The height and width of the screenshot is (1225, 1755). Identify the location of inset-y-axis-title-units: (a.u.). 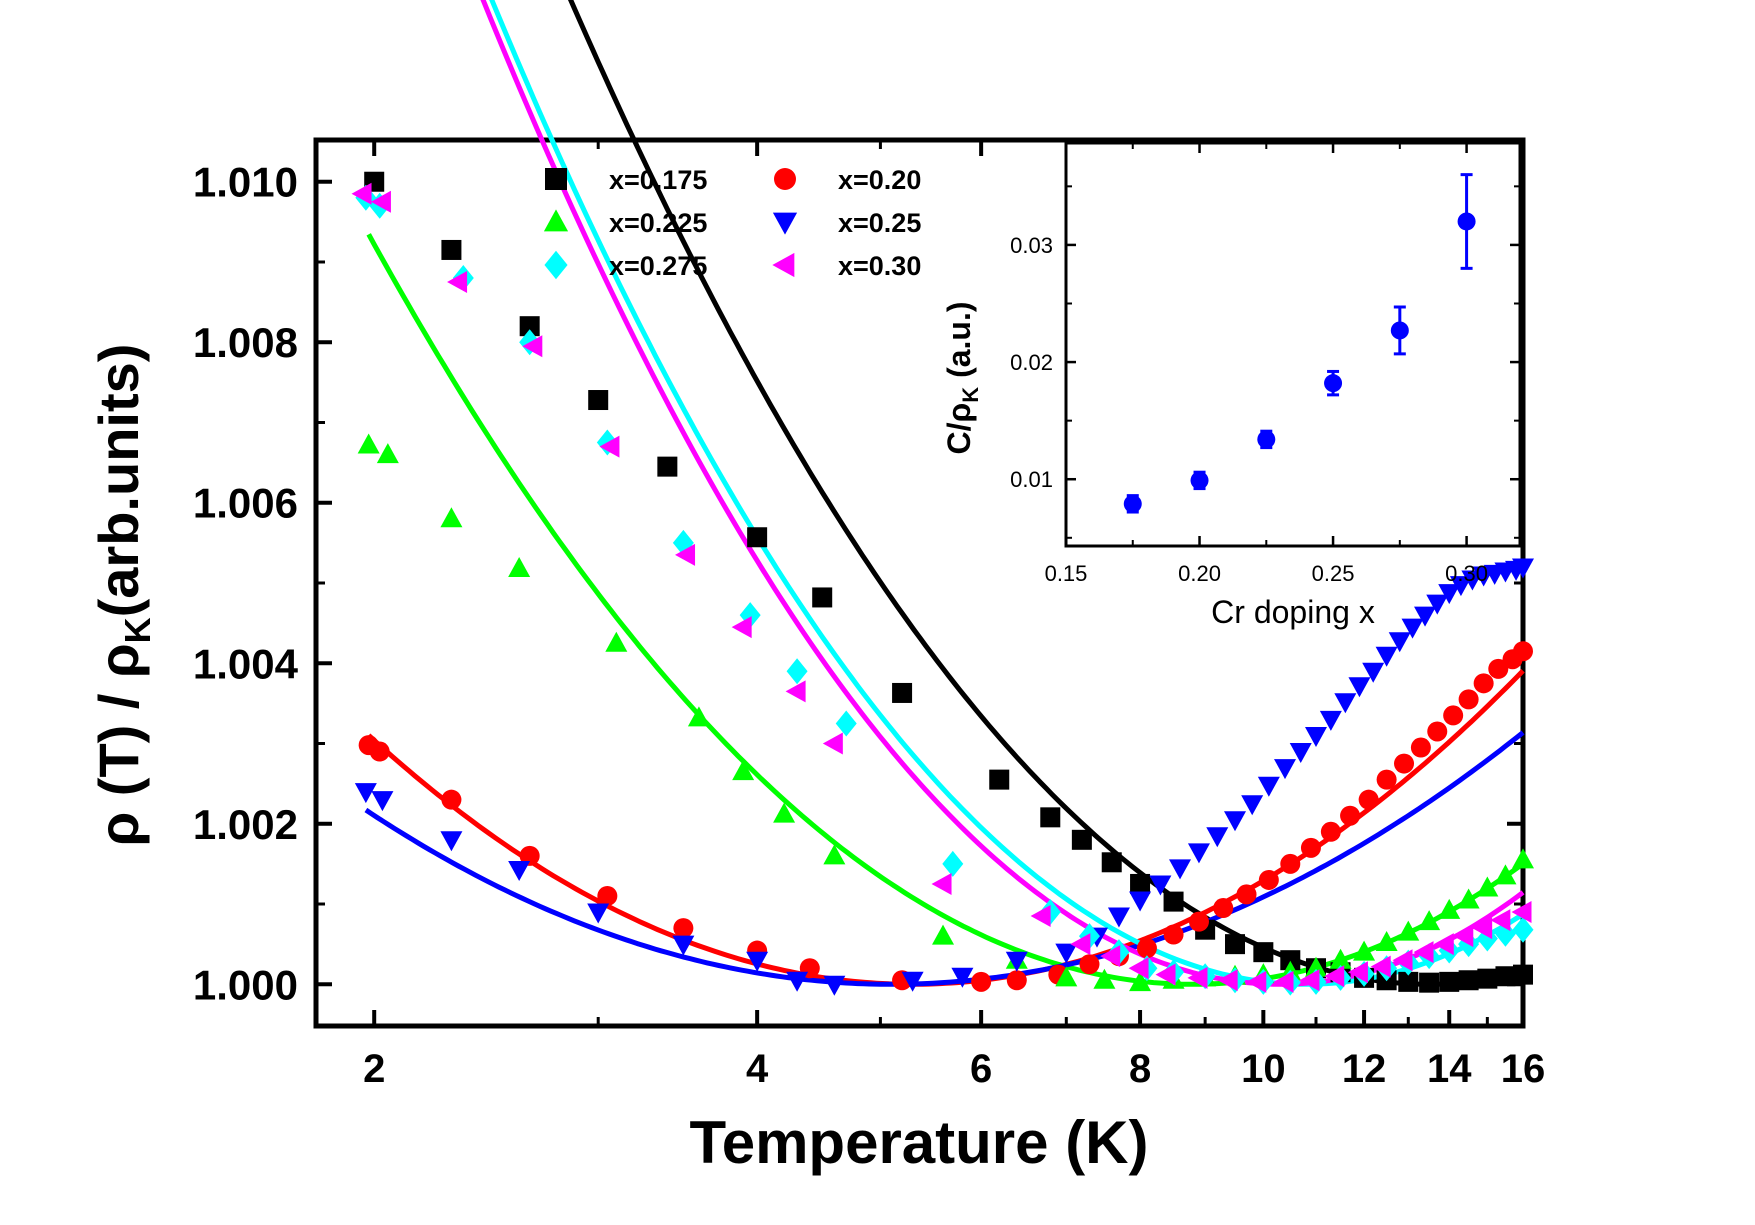
(959, 343).